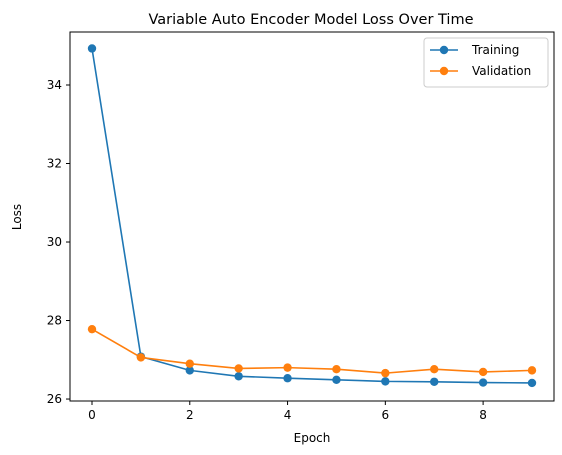 The image size is (562, 455). I want to click on legend-label: Training, so click(495, 50).